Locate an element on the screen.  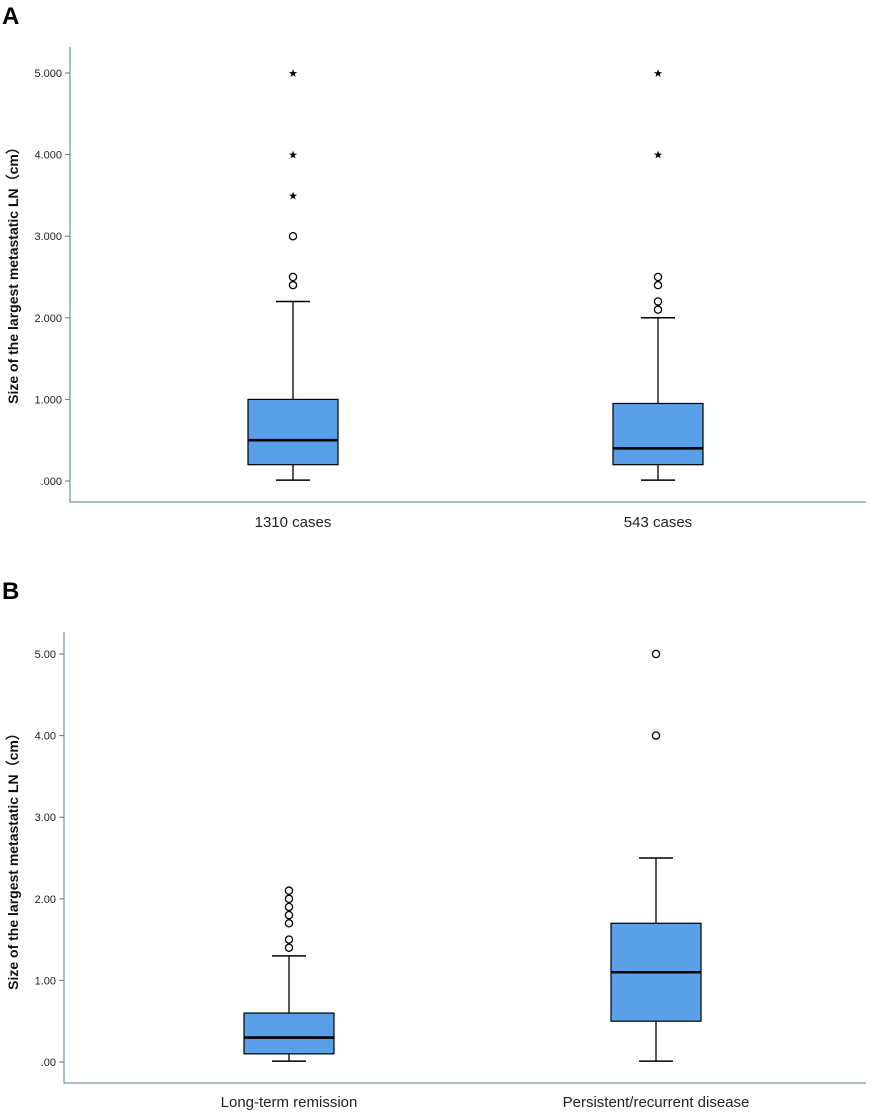
category-label: Persistent/recurrent disease is located at coordinates (656, 1102).